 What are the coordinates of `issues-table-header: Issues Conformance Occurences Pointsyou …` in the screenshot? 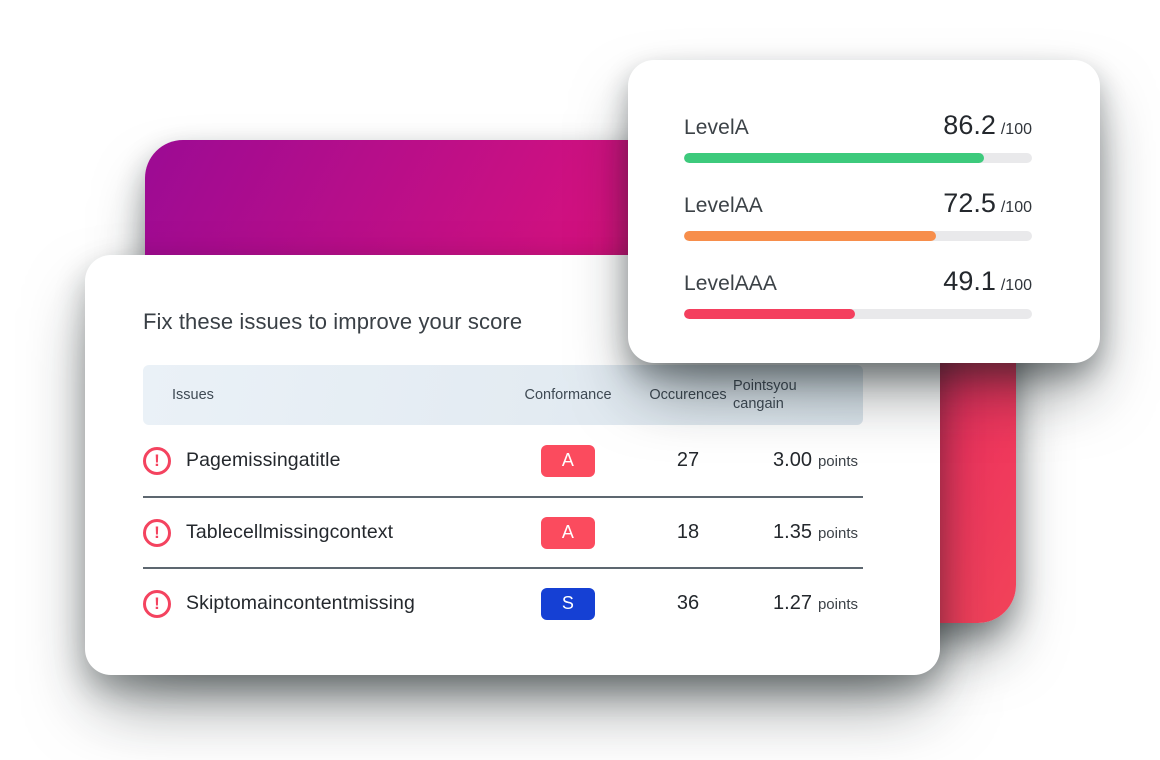 It's located at (503, 395).